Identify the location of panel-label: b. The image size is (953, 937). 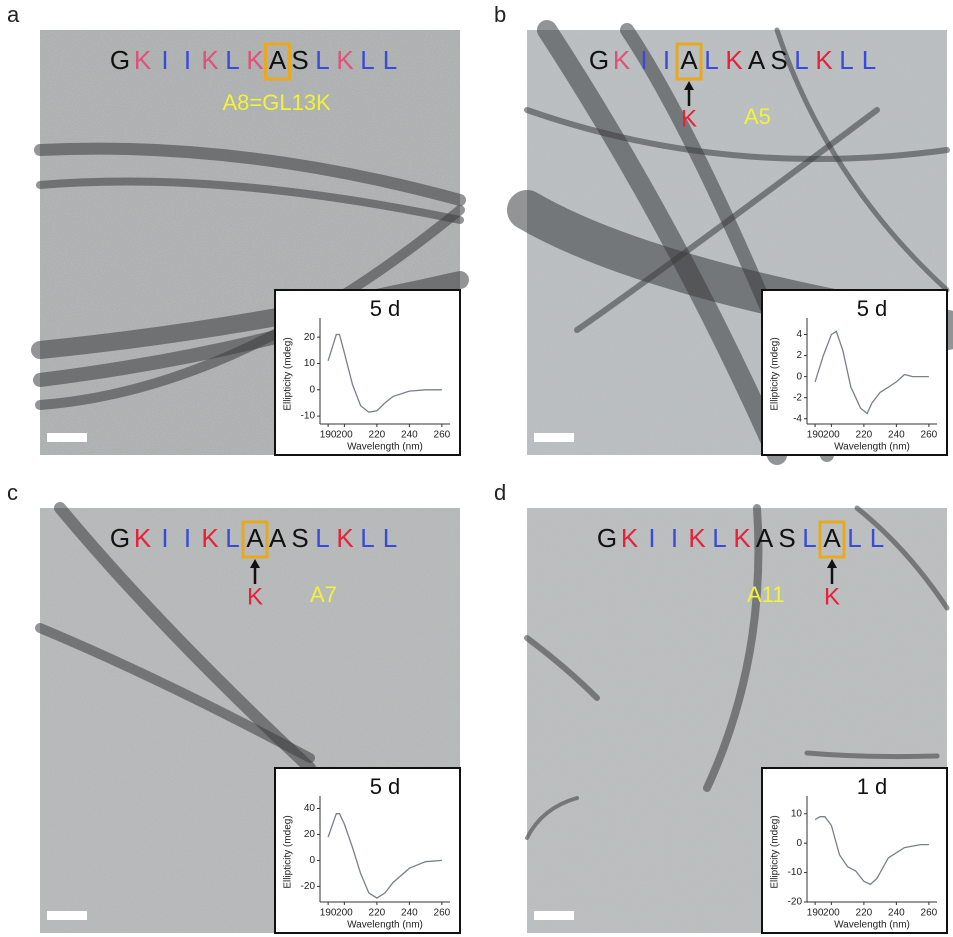
(500, 14).